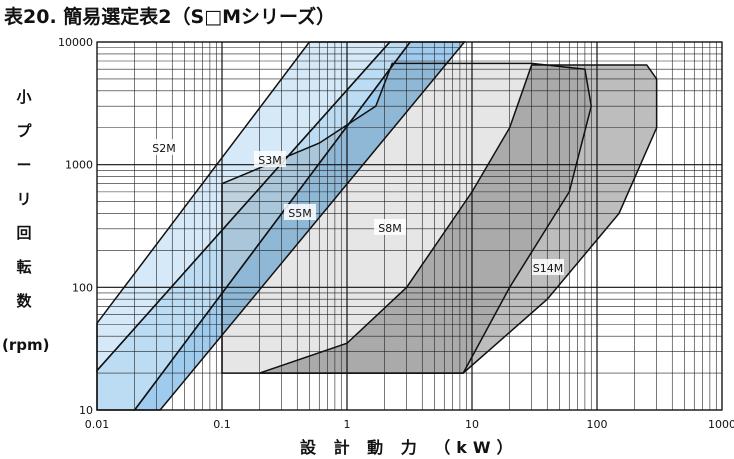 The height and width of the screenshot is (459, 734). I want to click on y-tick-label: 10, so click(86, 410).